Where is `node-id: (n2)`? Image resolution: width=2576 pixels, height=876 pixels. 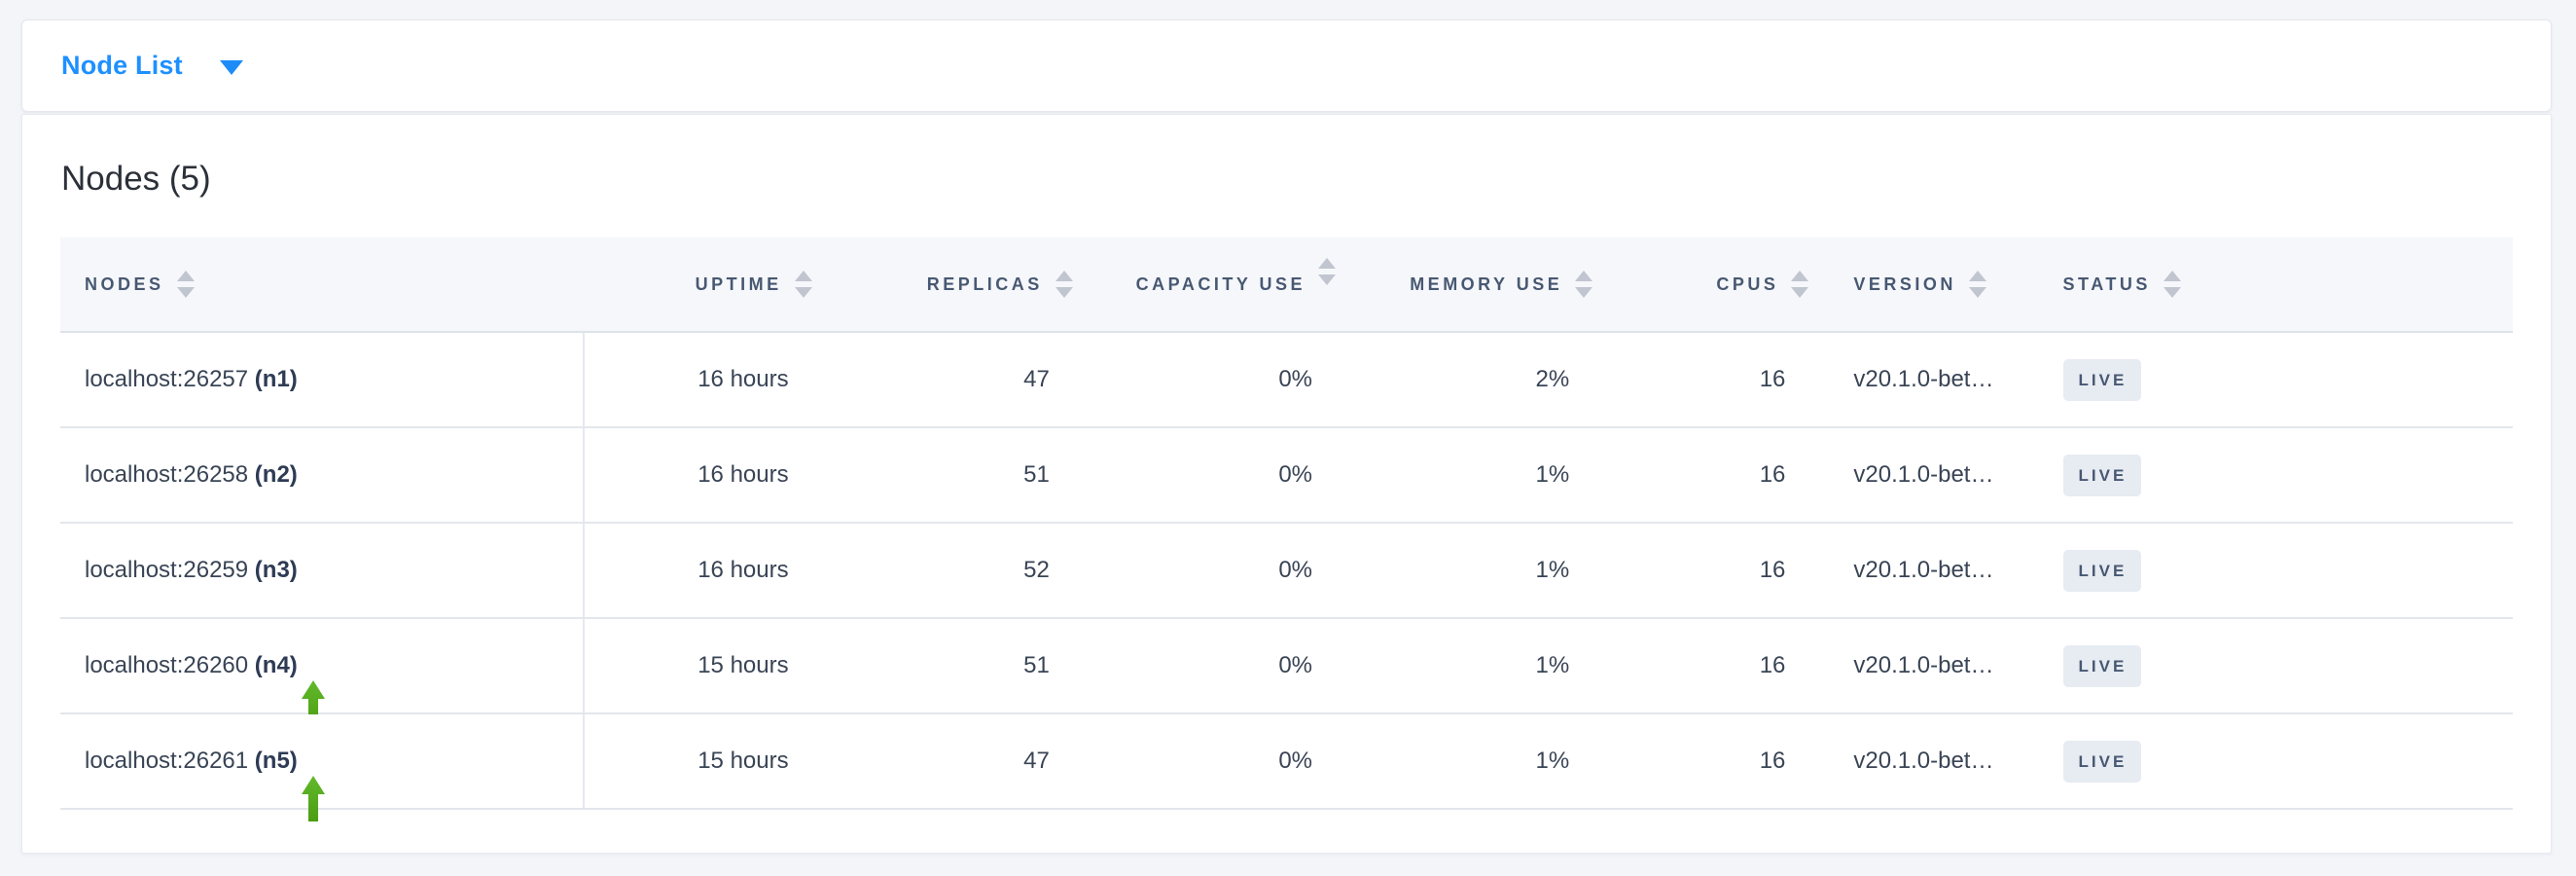 node-id: (n2) is located at coordinates (276, 475).